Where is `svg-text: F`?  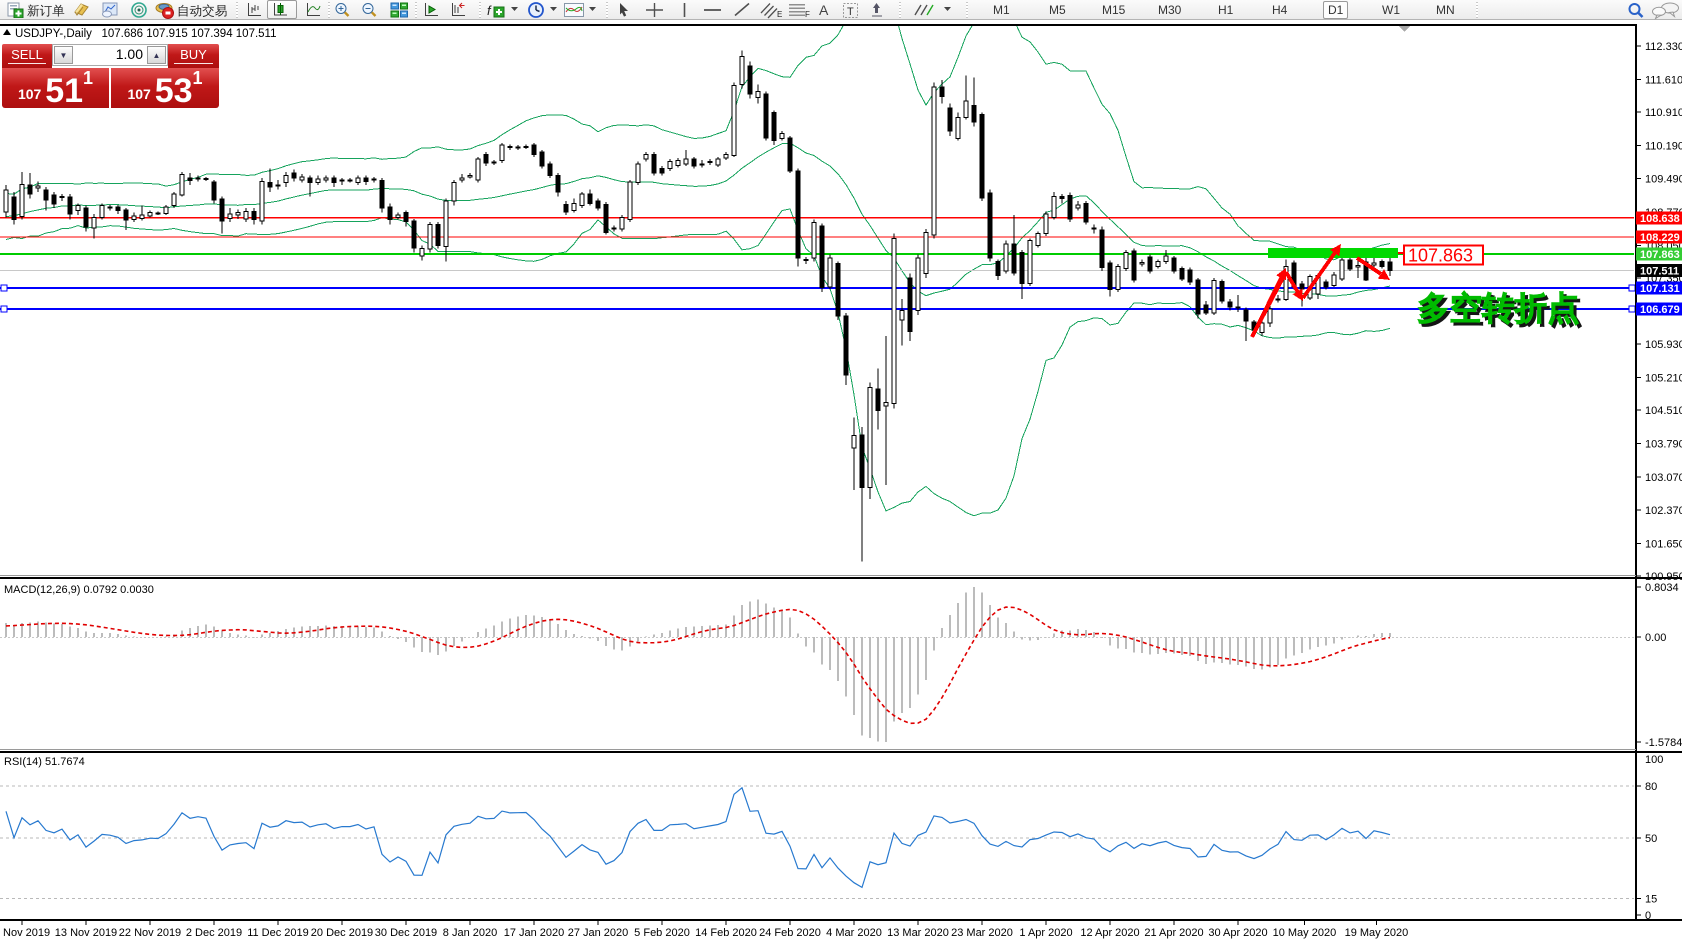 svg-text: F is located at coordinates (807, 14).